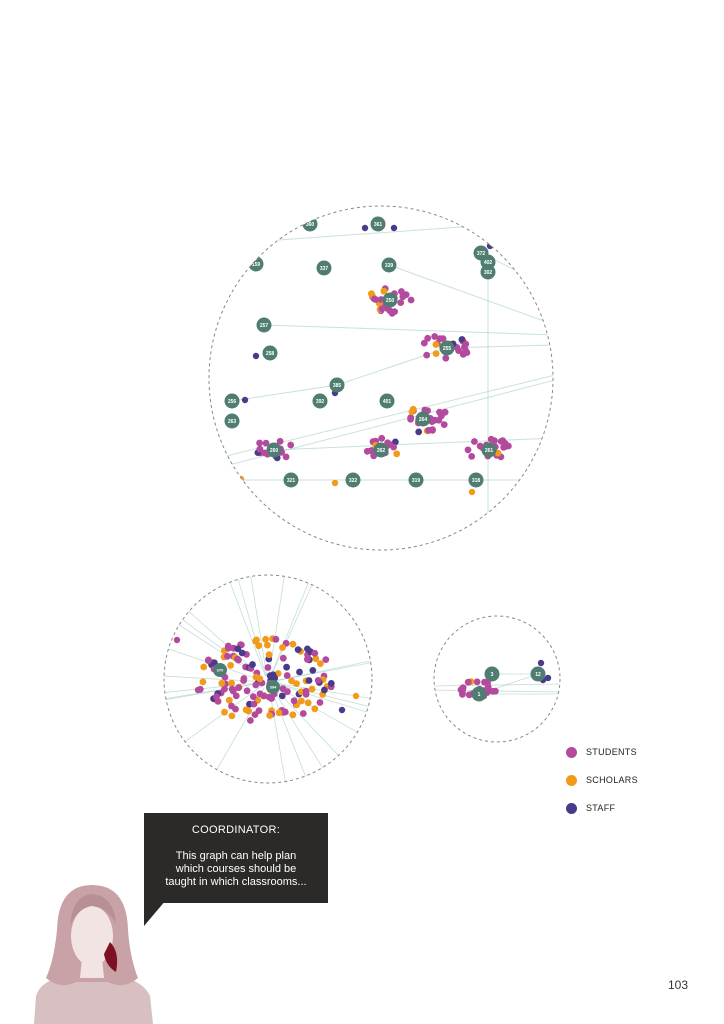 The image size is (724, 1024). Describe the element at coordinates (236, 830) in the screenshot. I see `speaker-label: COORDINATOR:` at that location.